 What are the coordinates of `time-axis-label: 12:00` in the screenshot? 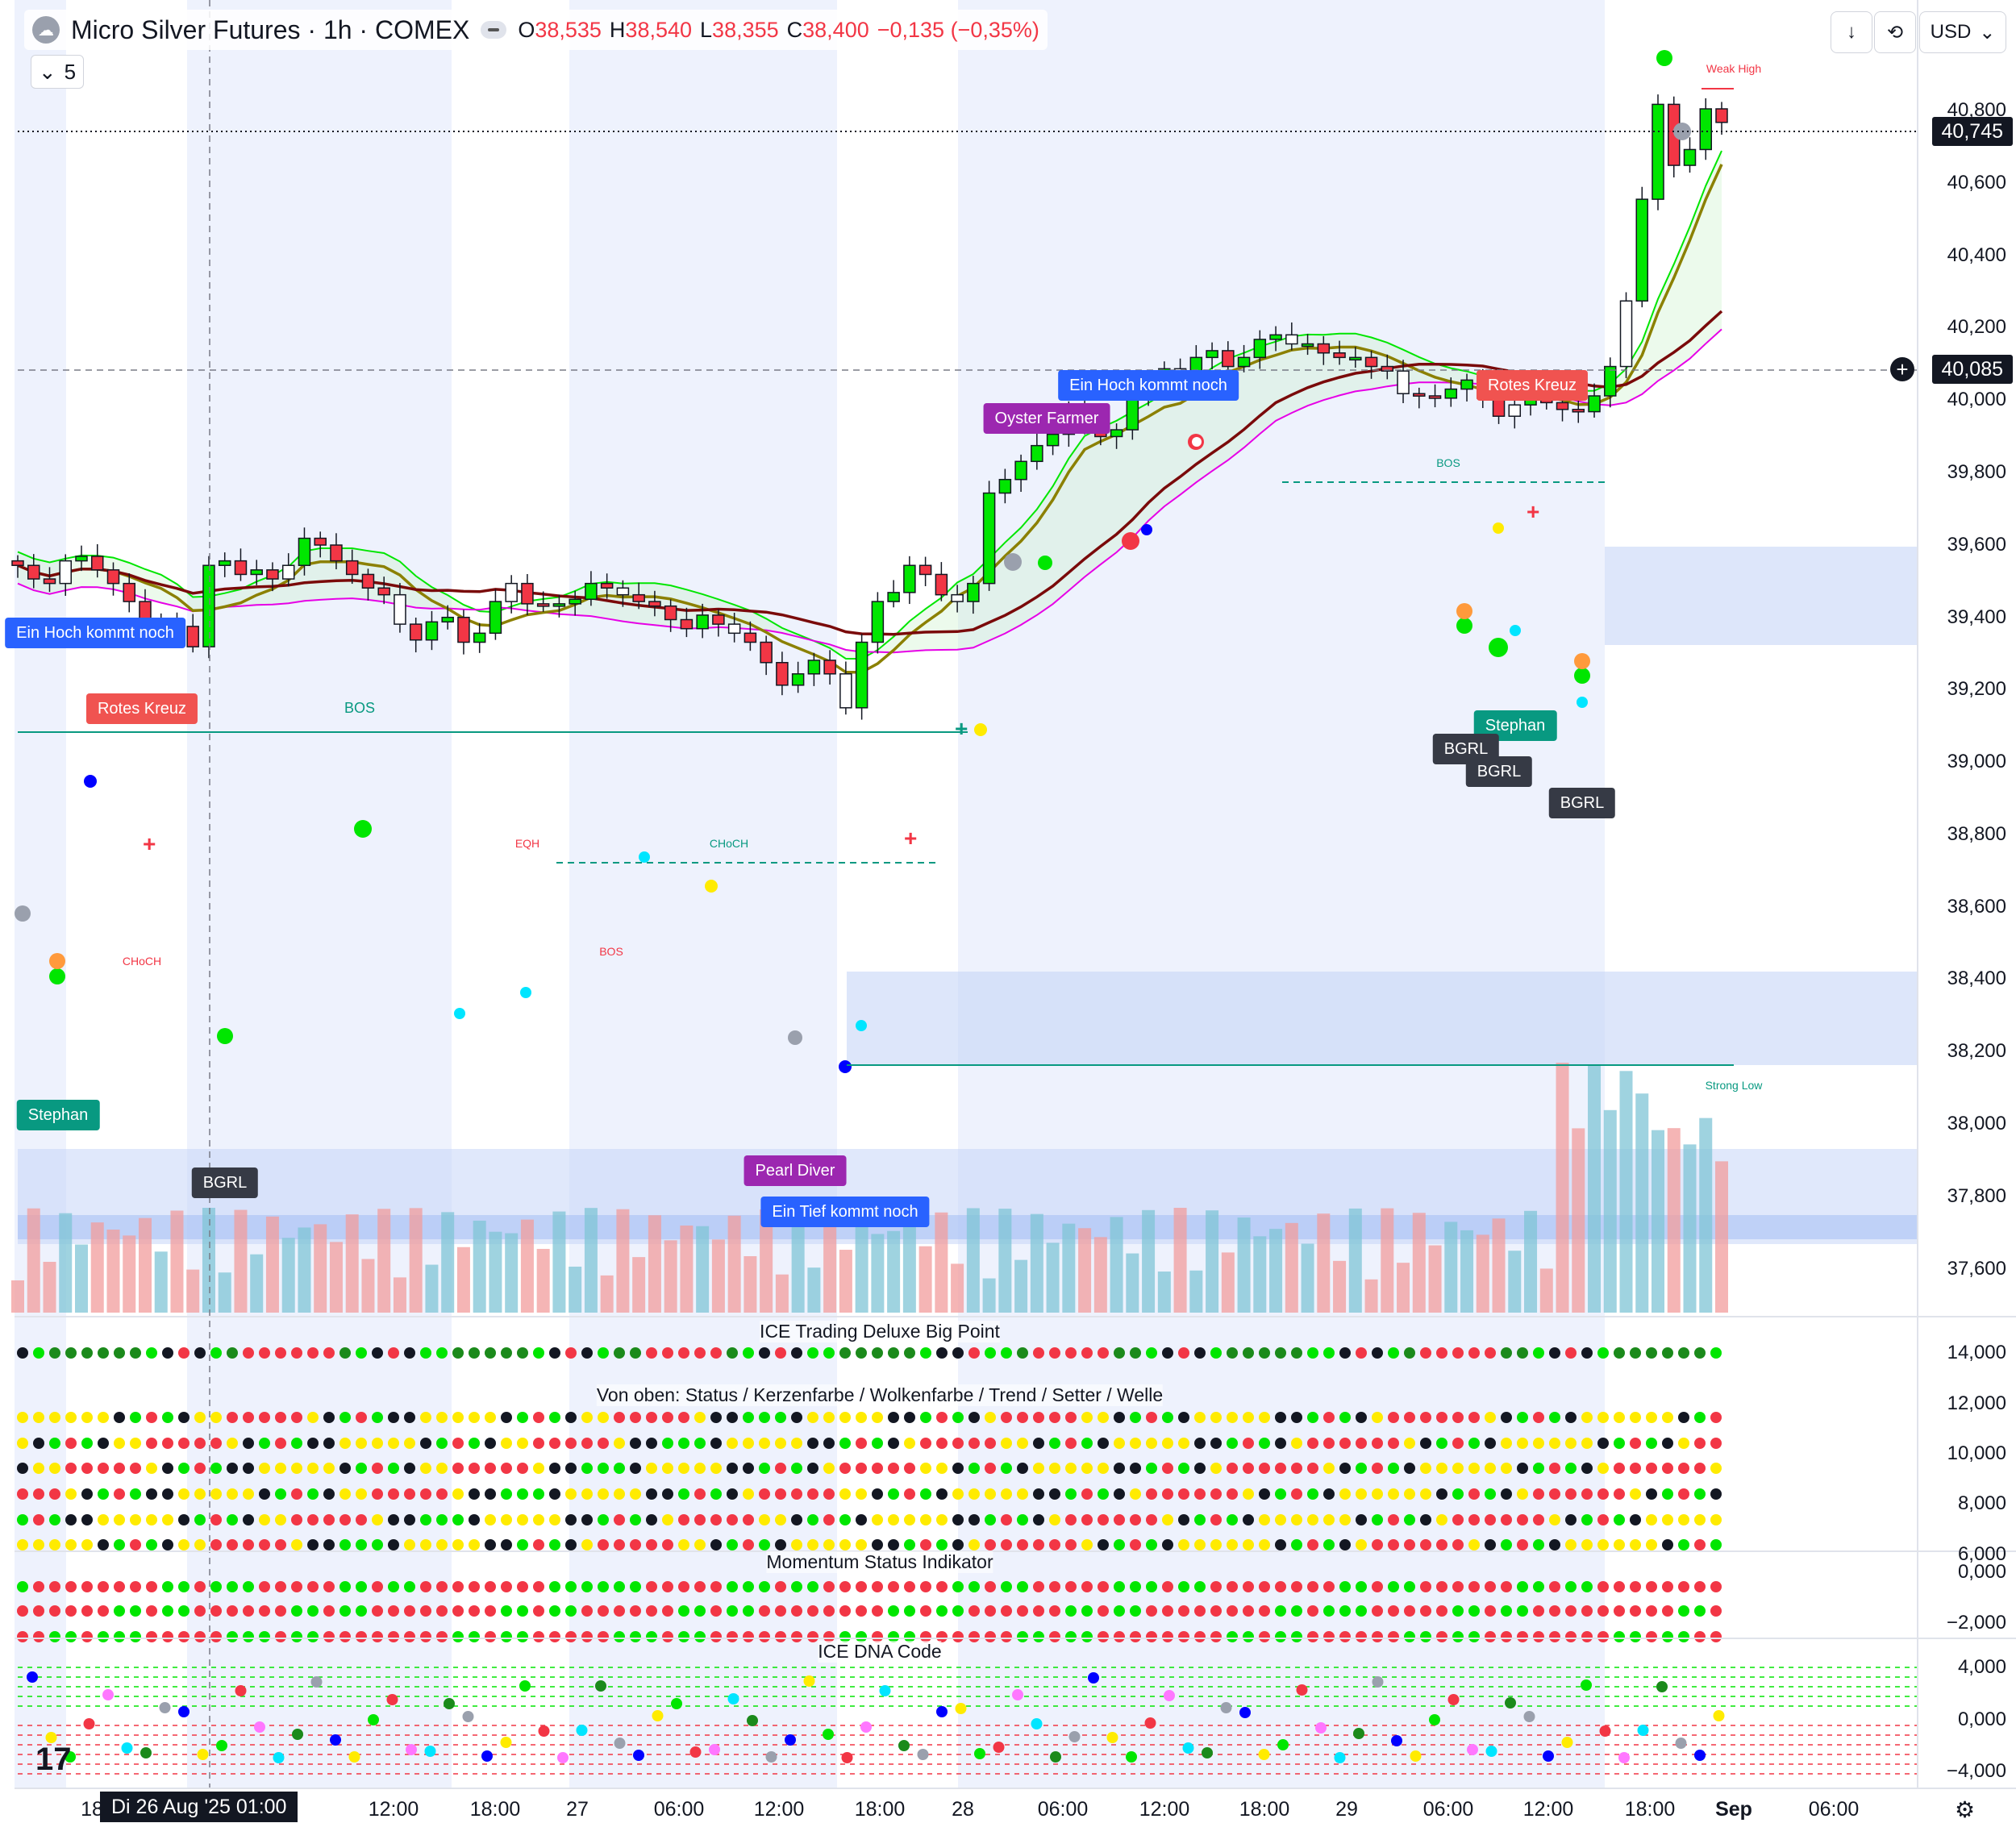 It's located at (1164, 1809).